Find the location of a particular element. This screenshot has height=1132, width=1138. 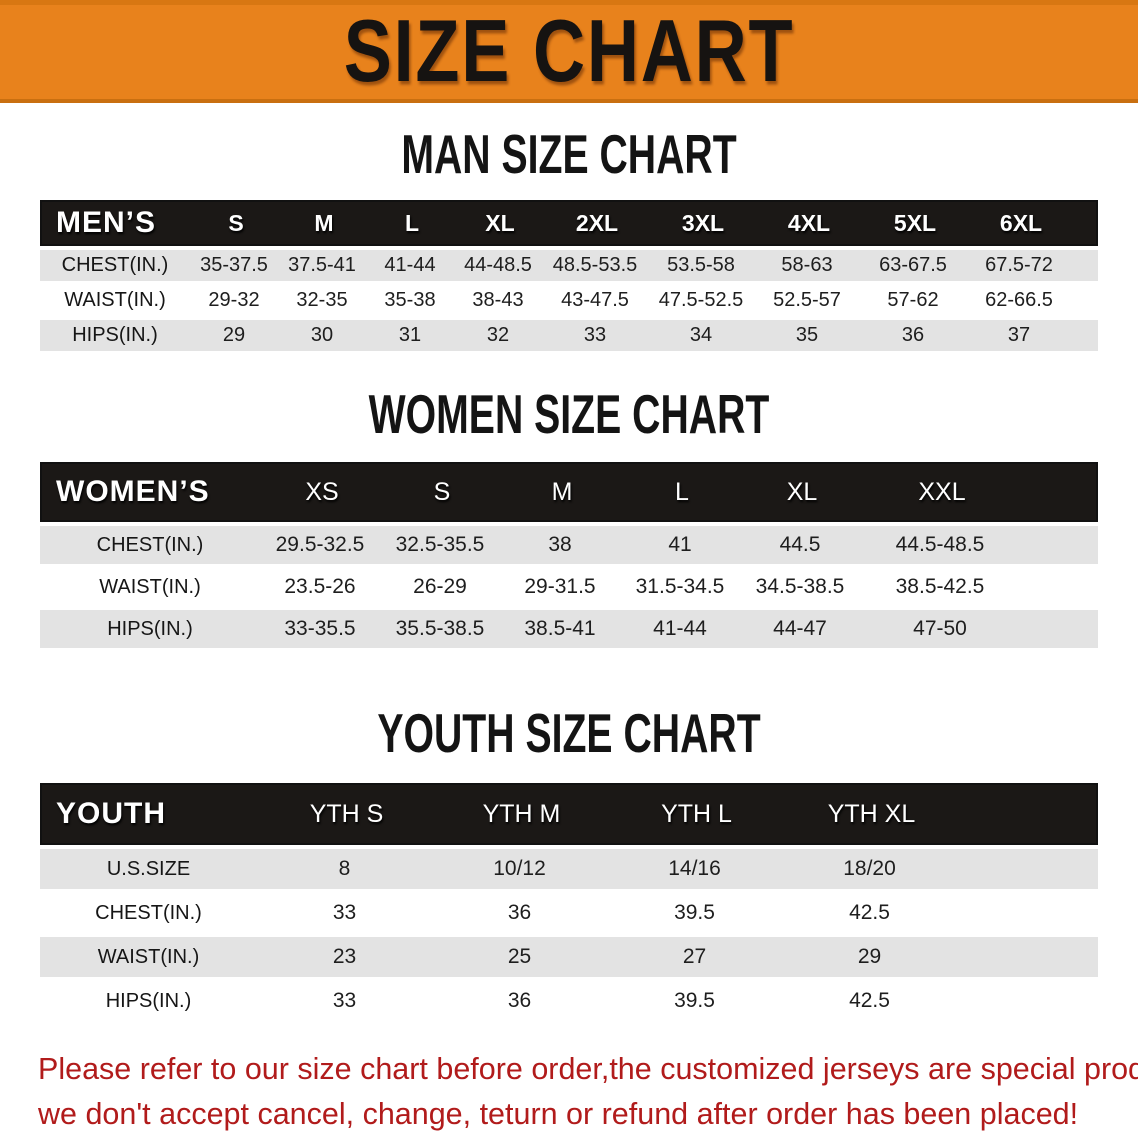

table-cell: 34 is located at coordinates (701, 335).